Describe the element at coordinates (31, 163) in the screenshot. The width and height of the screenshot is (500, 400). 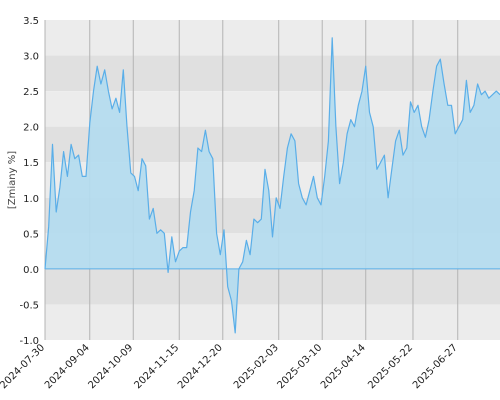
I see `y-tick-label: 1.5` at that location.